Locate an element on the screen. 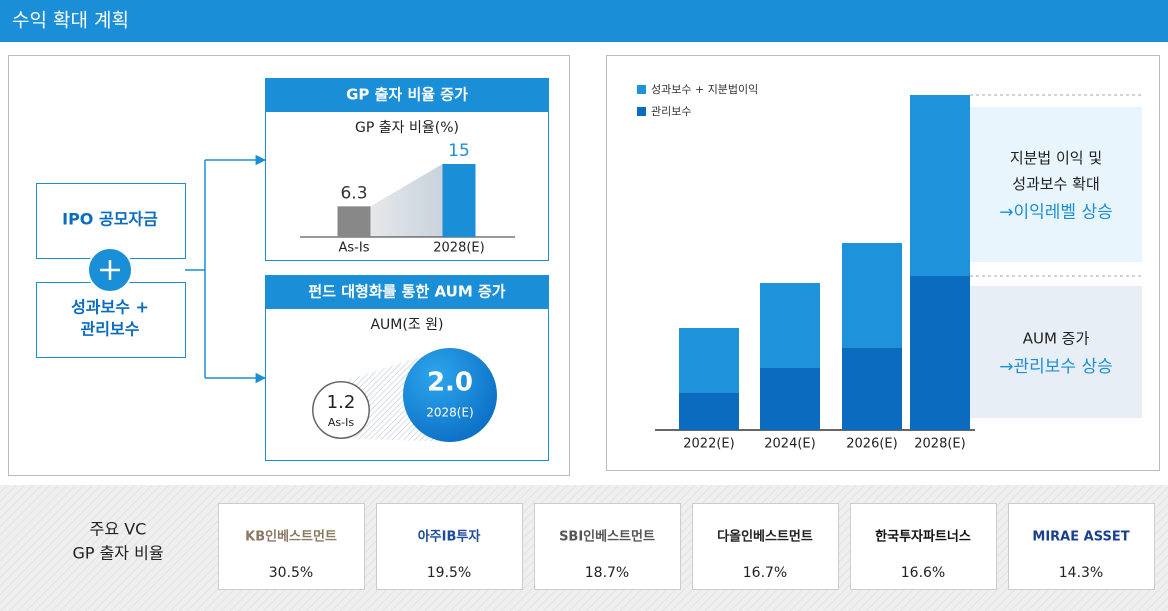 The height and width of the screenshot is (611, 1168). vc-name: KB인베스트먼트 is located at coordinates (291, 537).